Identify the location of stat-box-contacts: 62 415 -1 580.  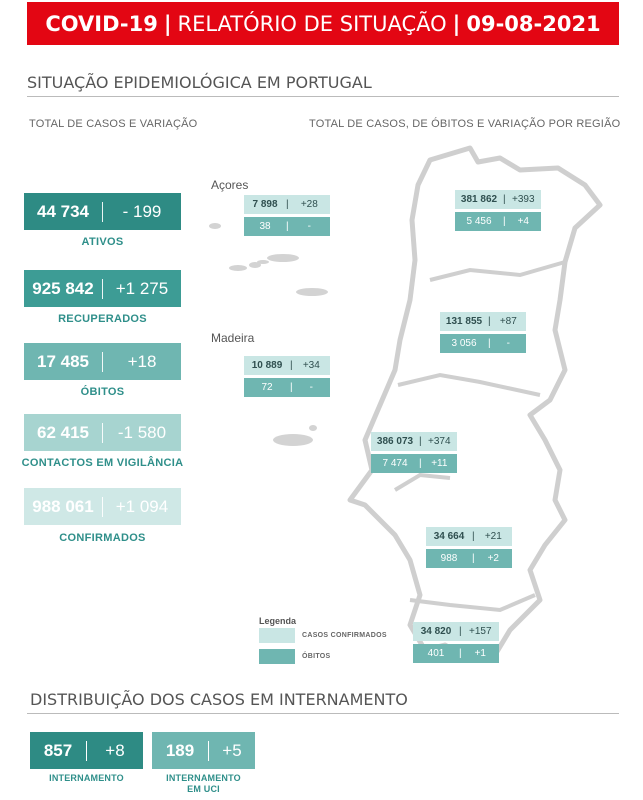
(102, 432).